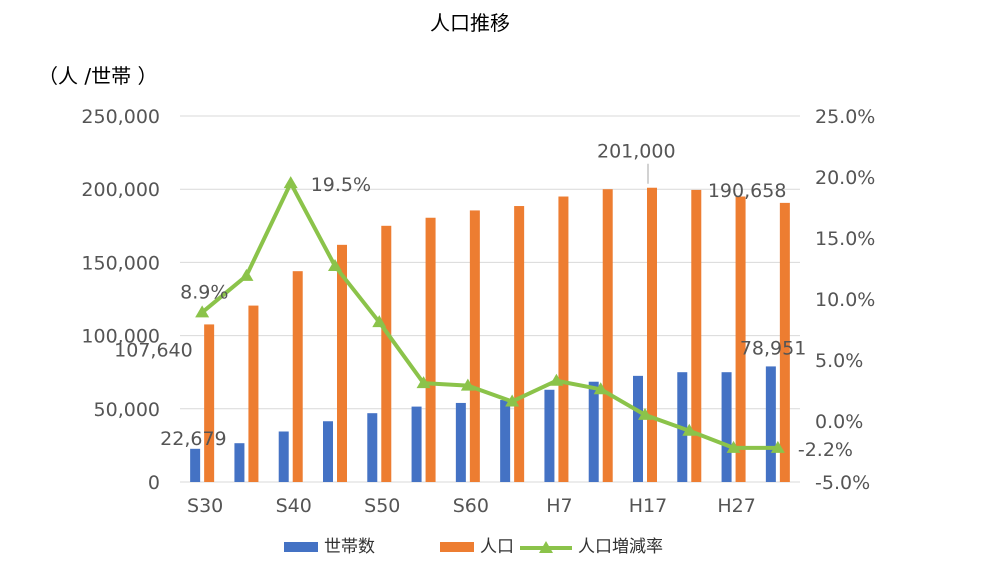  What do you see at coordinates (845, 117) in the screenshot?
I see `y2-tick-label: 25.0%` at bounding box center [845, 117].